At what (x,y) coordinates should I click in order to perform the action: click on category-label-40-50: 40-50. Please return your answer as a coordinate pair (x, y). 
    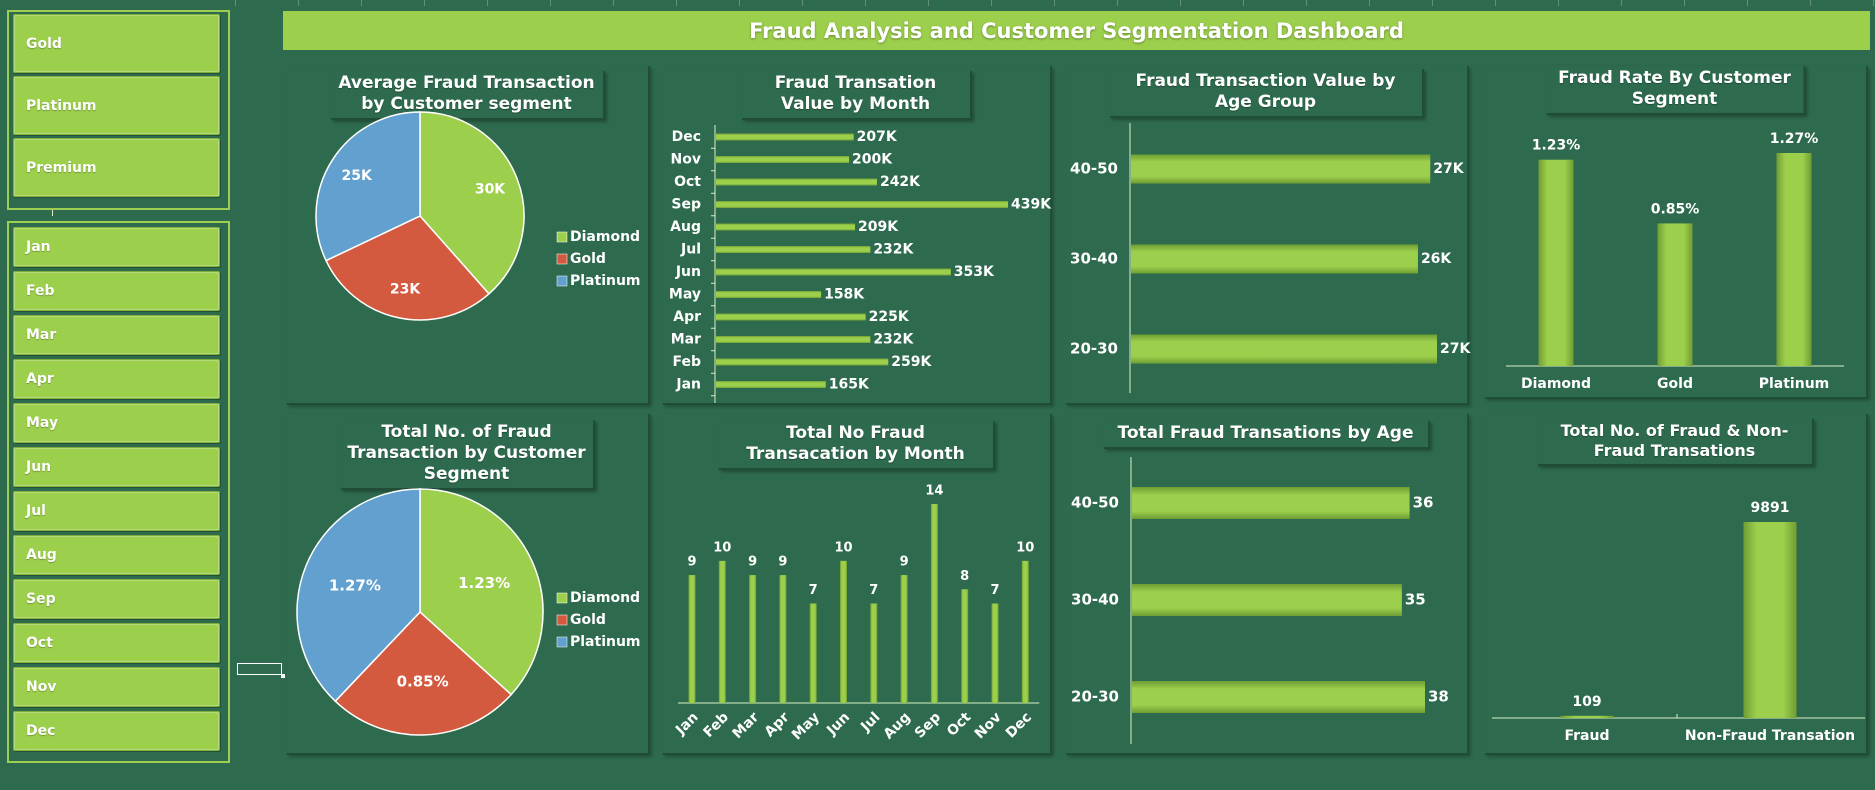
    Looking at the image, I should click on (1095, 503).